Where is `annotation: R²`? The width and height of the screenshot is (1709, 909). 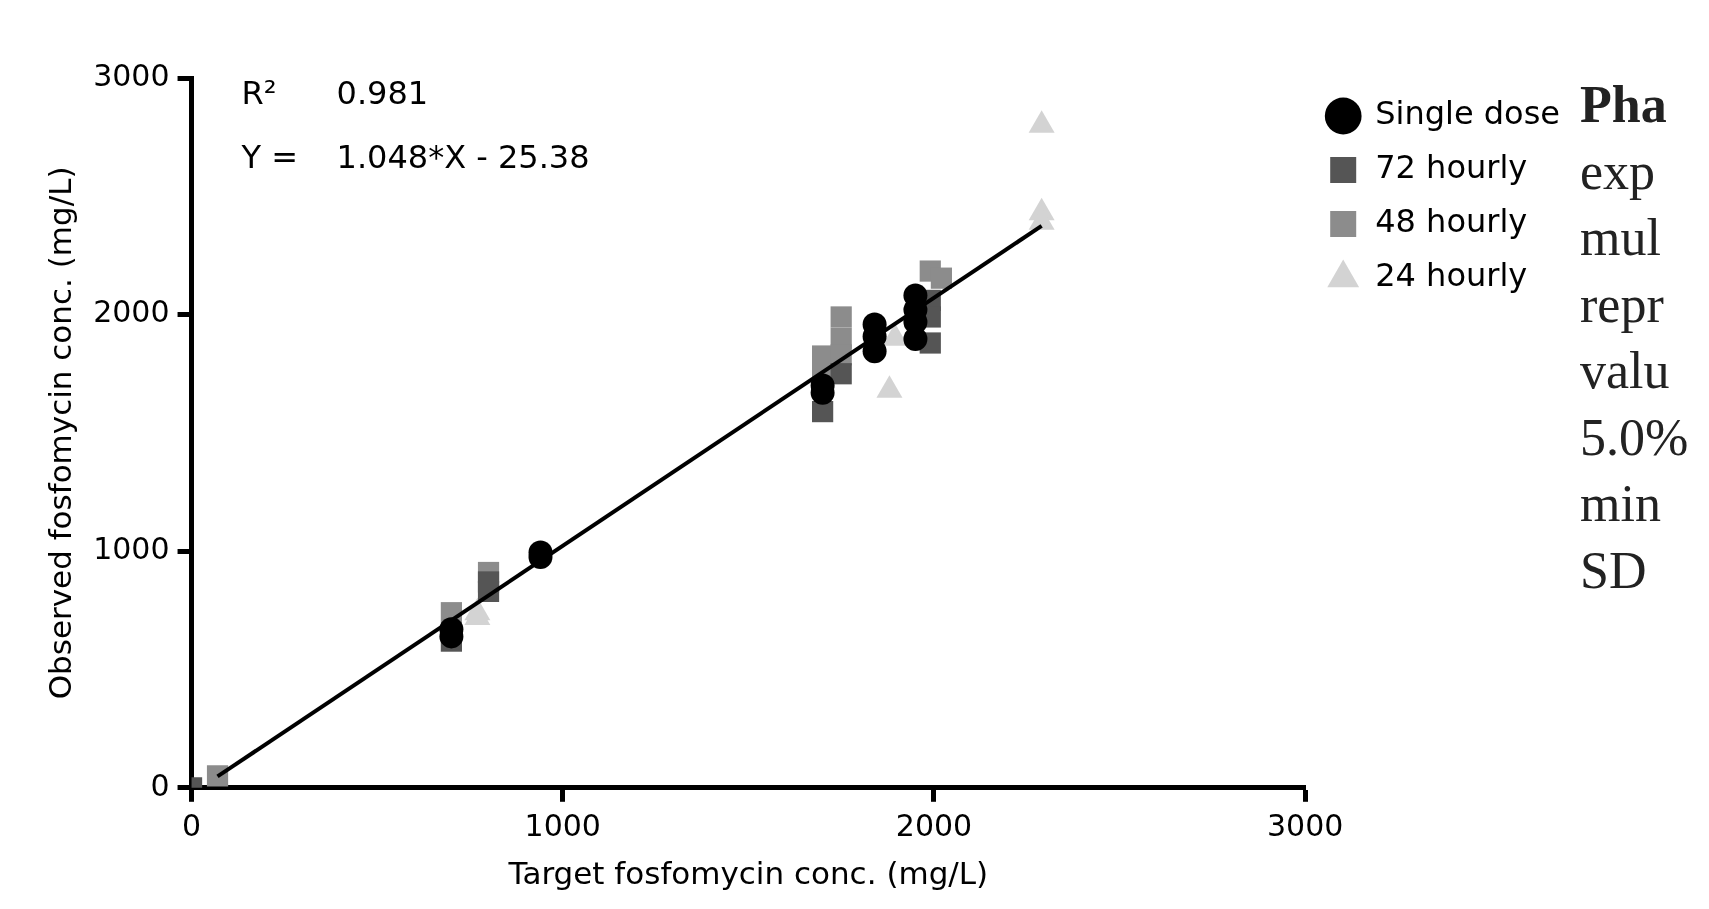
annotation: R² is located at coordinates (259, 93).